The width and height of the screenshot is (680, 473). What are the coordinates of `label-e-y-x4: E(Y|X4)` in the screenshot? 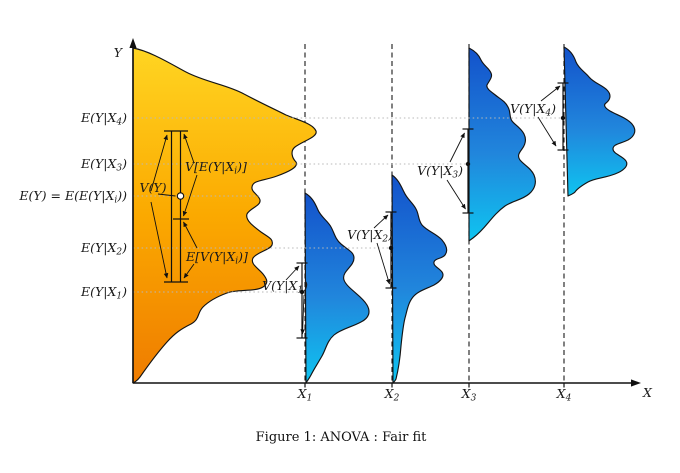 It's located at (103, 119).